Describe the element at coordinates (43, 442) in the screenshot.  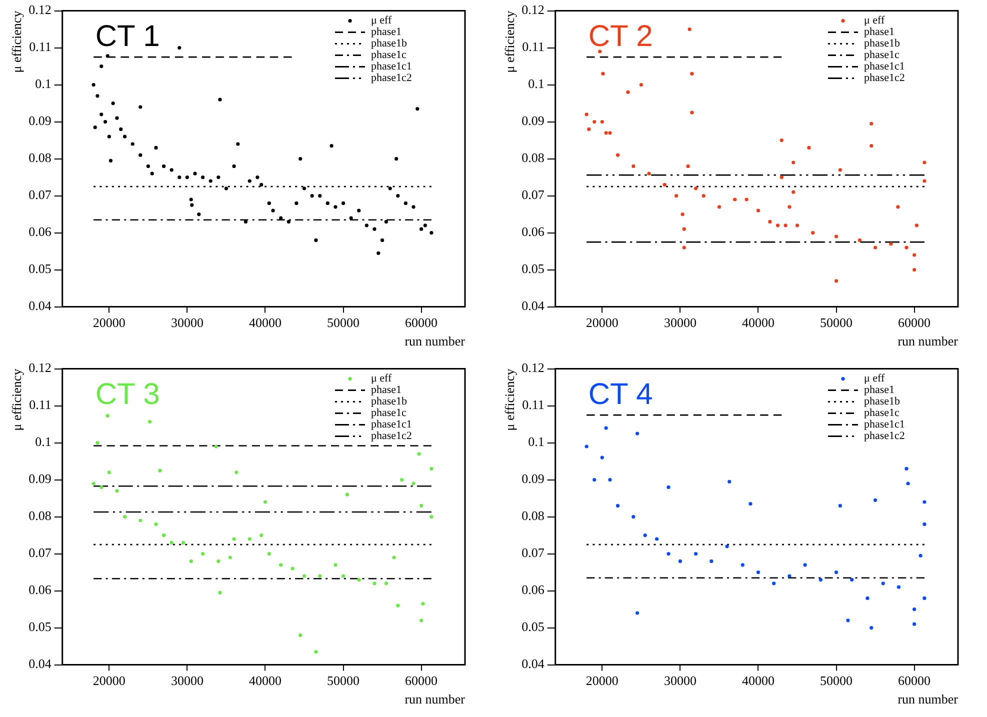
I see `y-tick-label: 0.1` at that location.